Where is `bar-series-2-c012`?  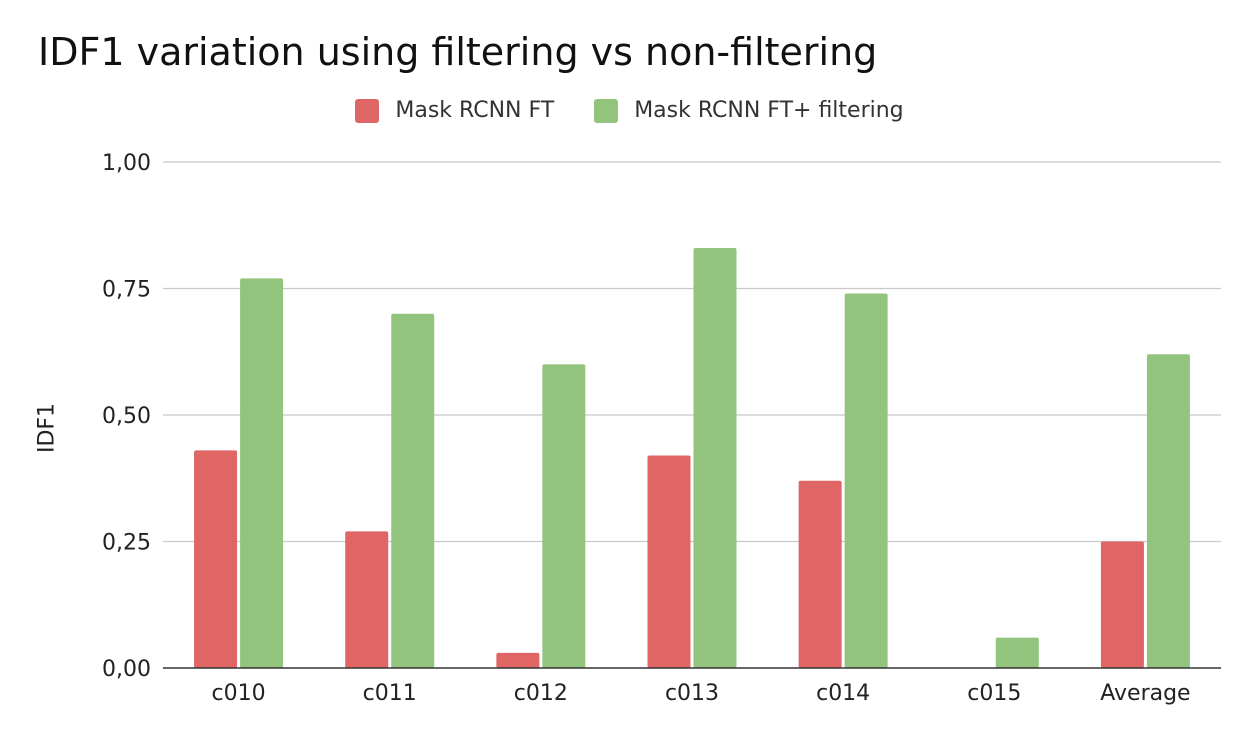 bar-series-2-c012 is located at coordinates (564, 516).